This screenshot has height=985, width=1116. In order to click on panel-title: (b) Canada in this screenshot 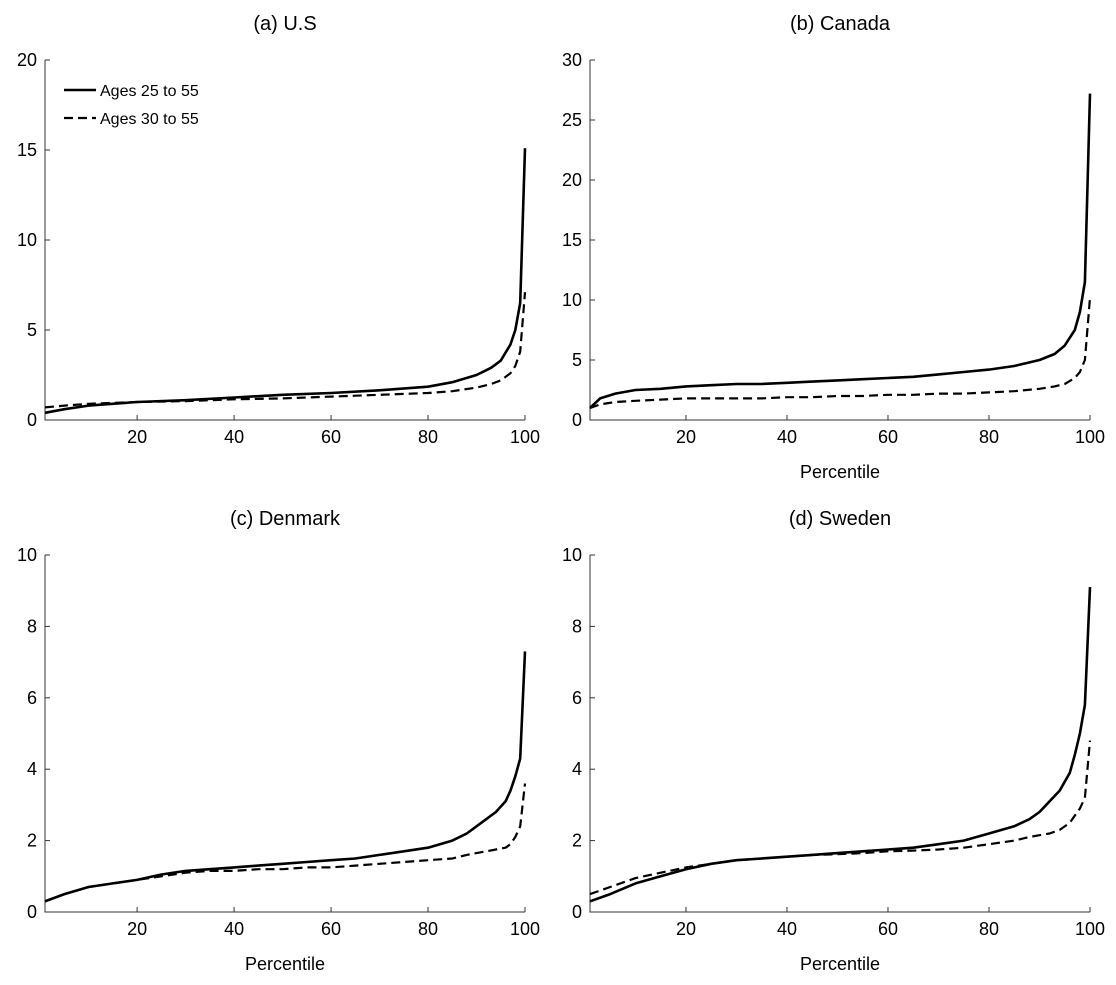, I will do `click(840, 24)`.